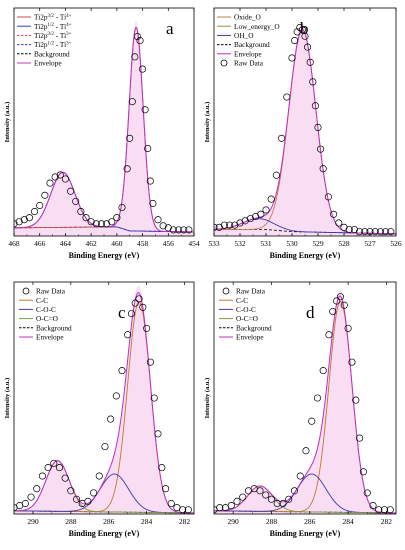 The width and height of the screenshot is (405, 550). I want to click on legend-label: Envelope, so click(48, 63).